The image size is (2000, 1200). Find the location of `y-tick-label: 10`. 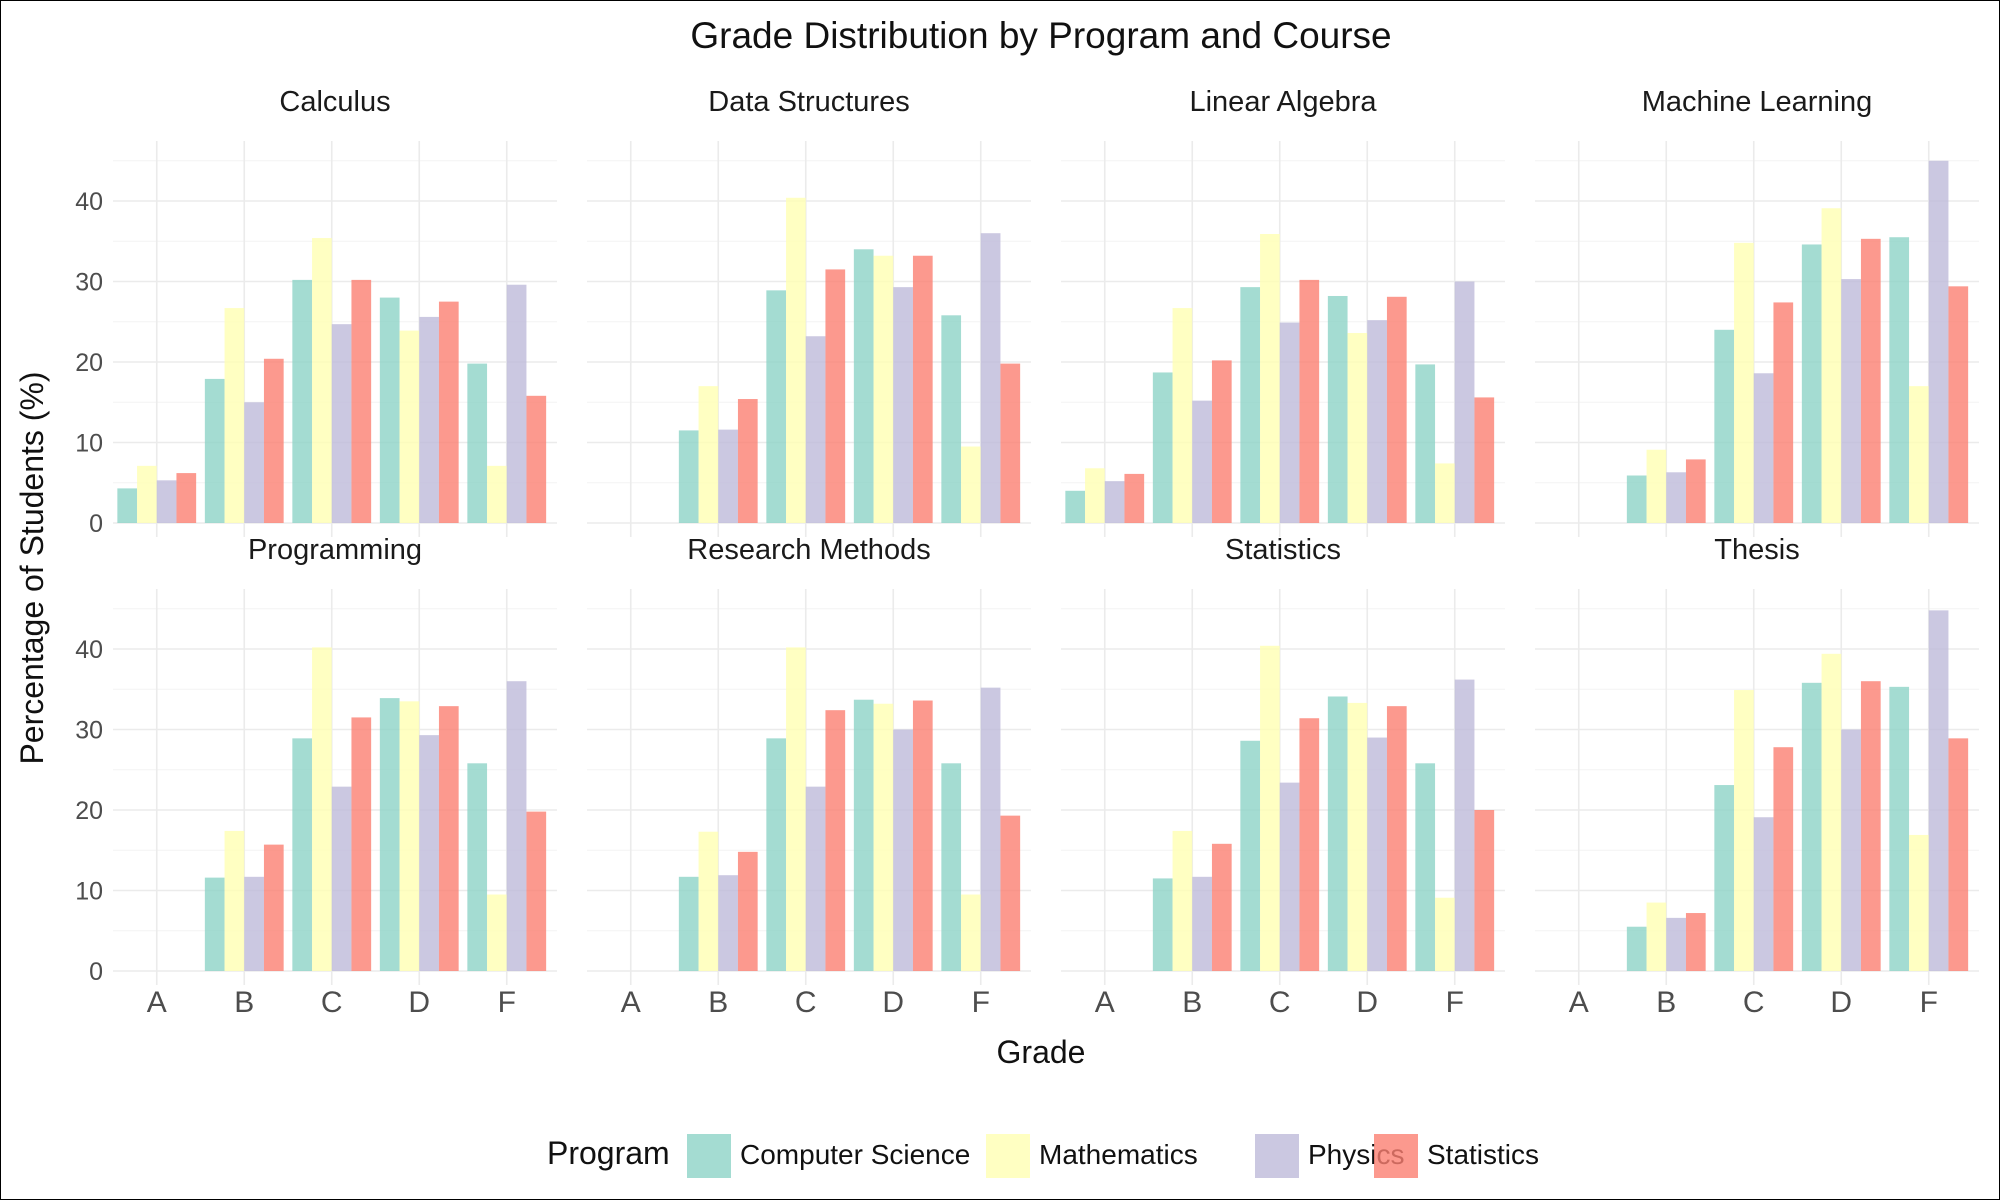

y-tick-label: 10 is located at coordinates (89, 444).